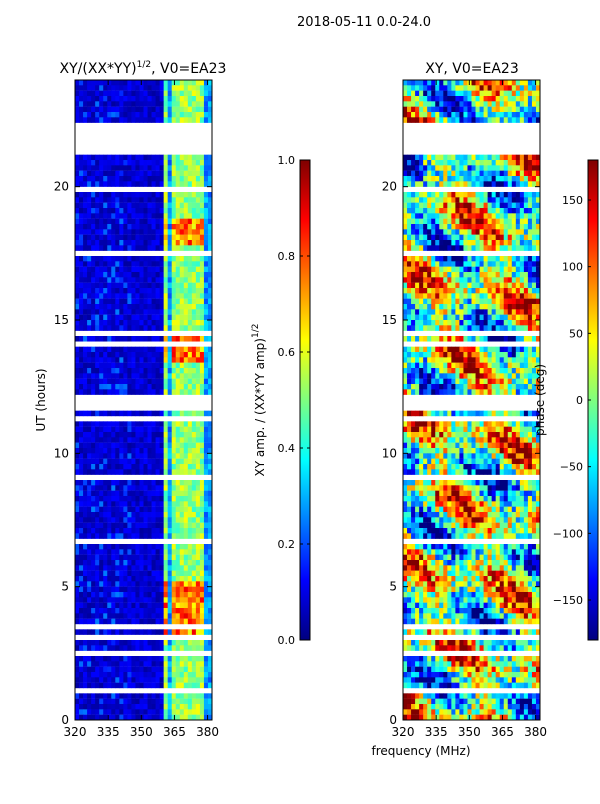 Image resolution: width=600 pixels, height=804 pixels. Describe the element at coordinates (108, 732) in the screenshot. I see `x-tick-label: 335` at that location.